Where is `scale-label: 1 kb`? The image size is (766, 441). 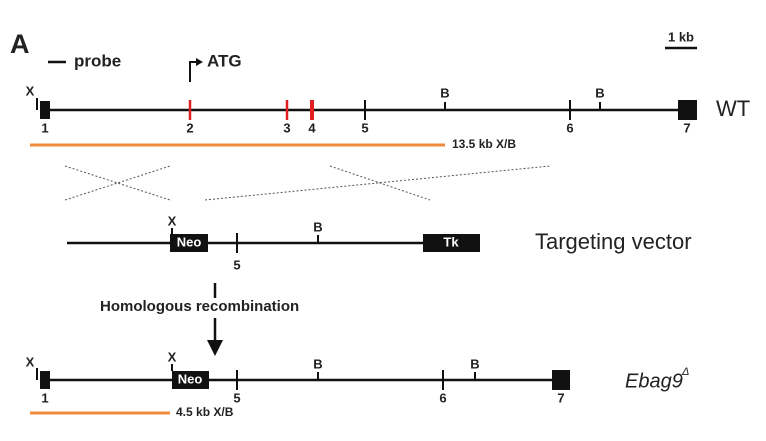
scale-label: 1 kb is located at coordinates (681, 36).